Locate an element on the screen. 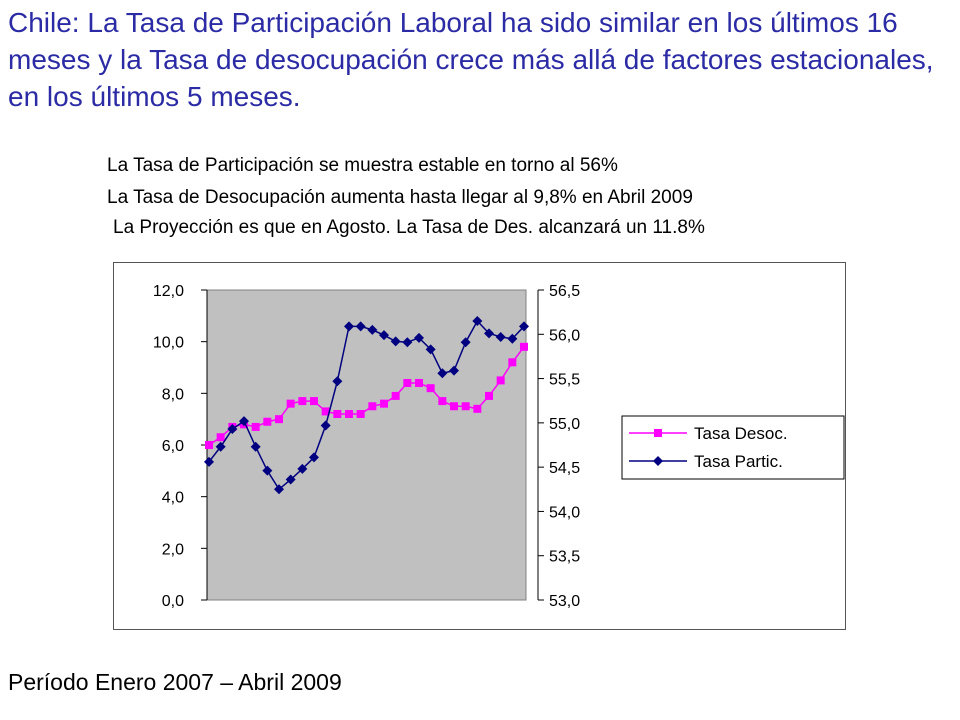 The height and width of the screenshot is (720, 960). legend-label-0: Tasa Desoc. is located at coordinates (741, 433).